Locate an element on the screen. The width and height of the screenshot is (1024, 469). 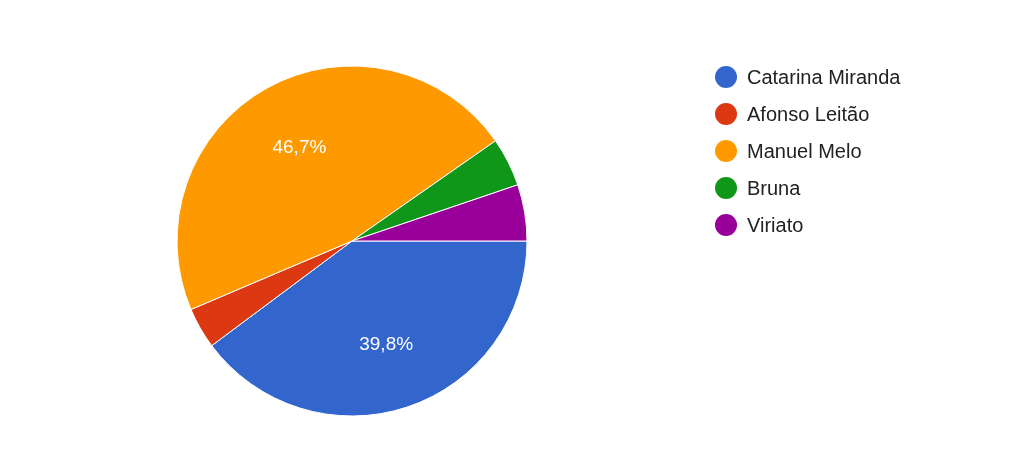
legend-label: Bruna is located at coordinates (774, 188).